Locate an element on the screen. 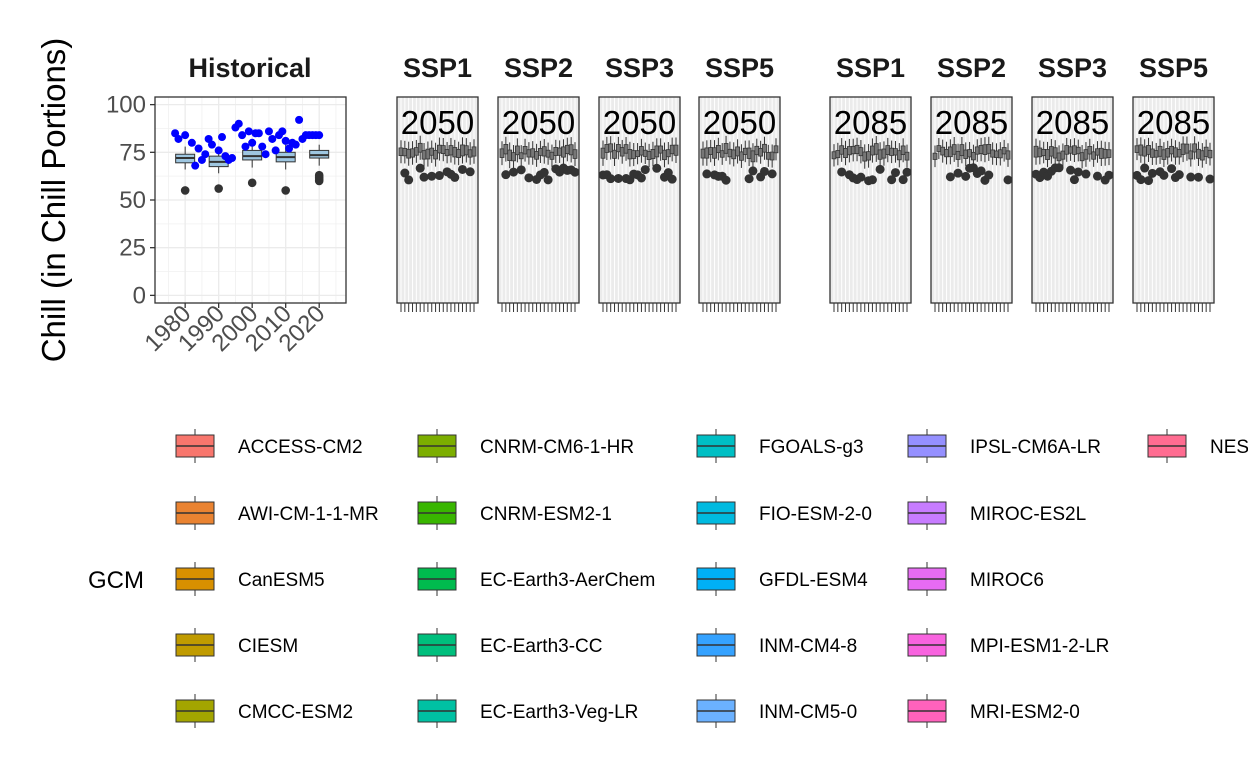  legend-label: MPI-ESM1-2-LR is located at coordinates (1039, 646).